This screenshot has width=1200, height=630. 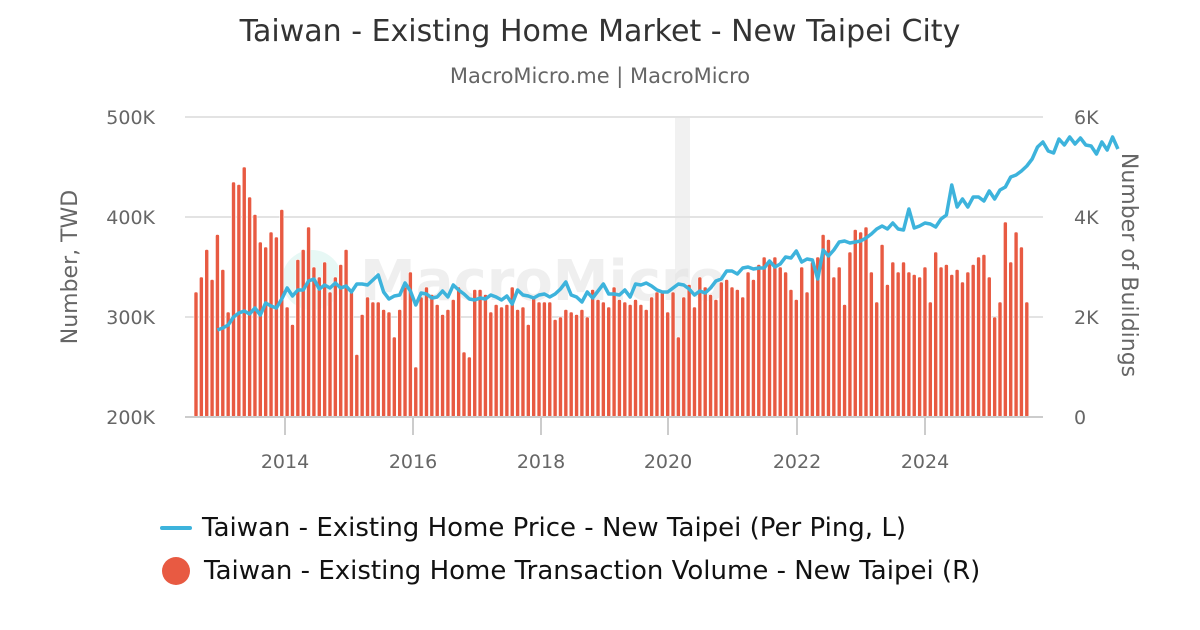 What do you see at coordinates (600, 76) in the screenshot?
I see `chart-subtitle: MacroMicro.me | MacroMicro` at bounding box center [600, 76].